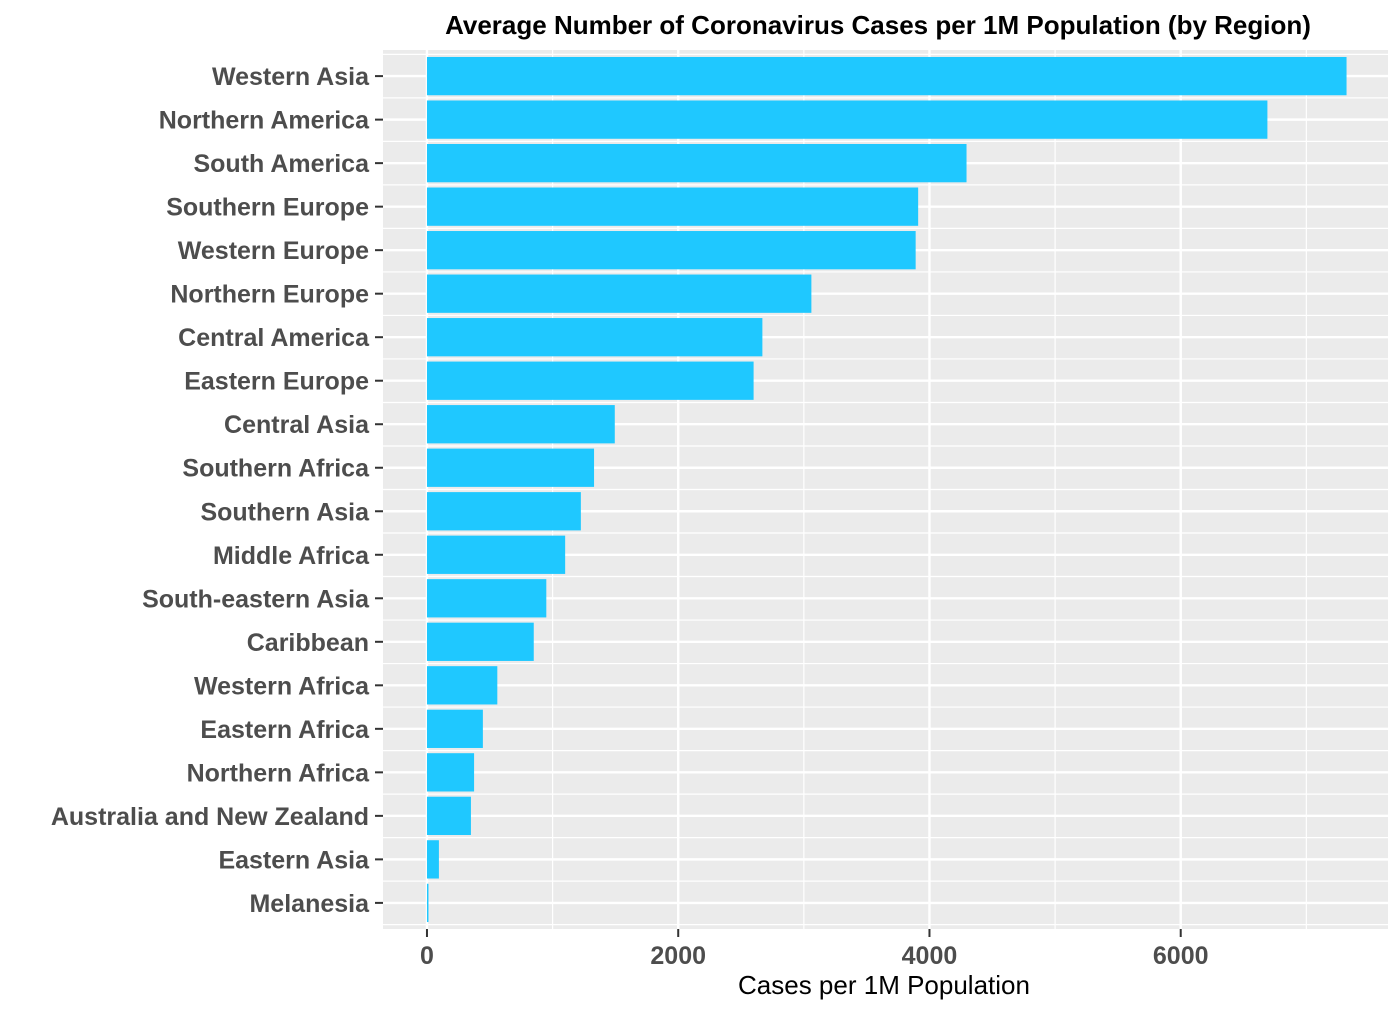 This screenshot has height=1011, width=1400. Describe the element at coordinates (294, 860) in the screenshot. I see `y-tick-label: Eastern Asia` at that location.